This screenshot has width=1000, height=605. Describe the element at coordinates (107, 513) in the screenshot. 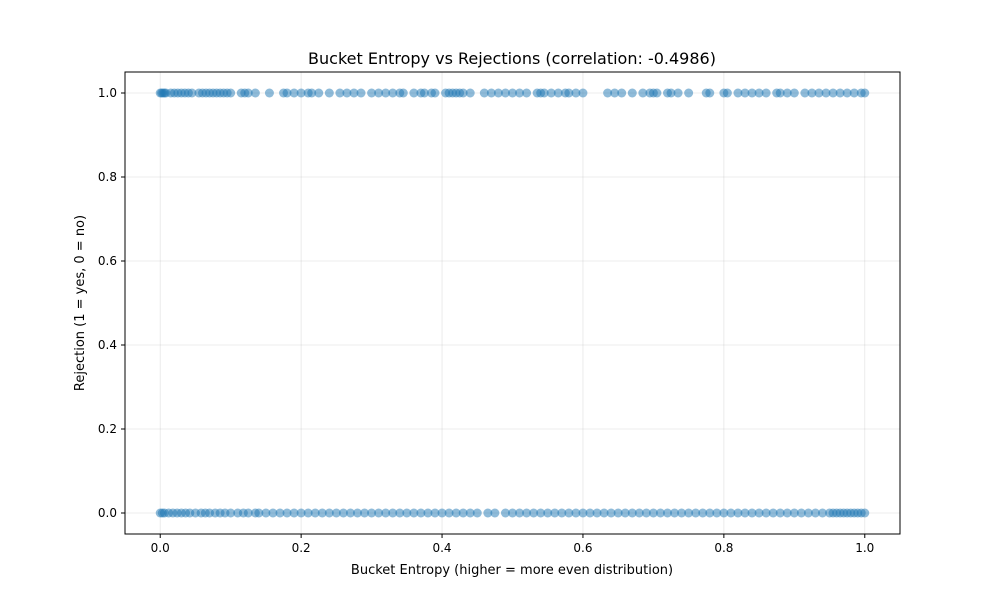

I see `y-tick-label: 0.0` at that location.